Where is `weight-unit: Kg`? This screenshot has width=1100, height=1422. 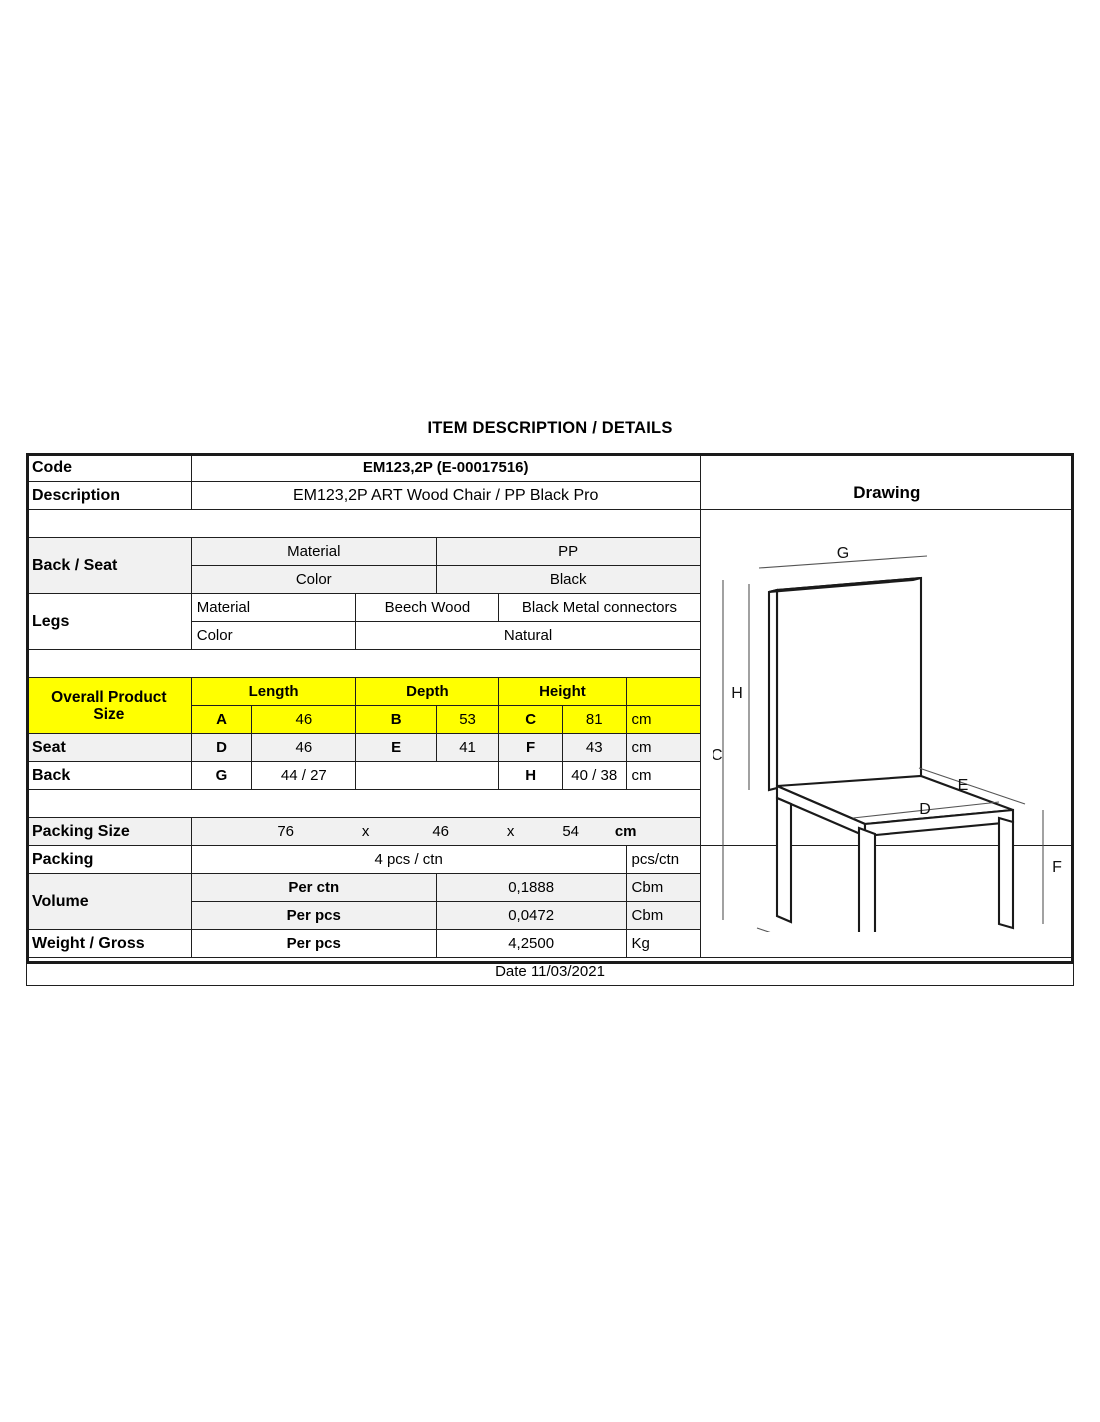 weight-unit: Kg is located at coordinates (663, 943).